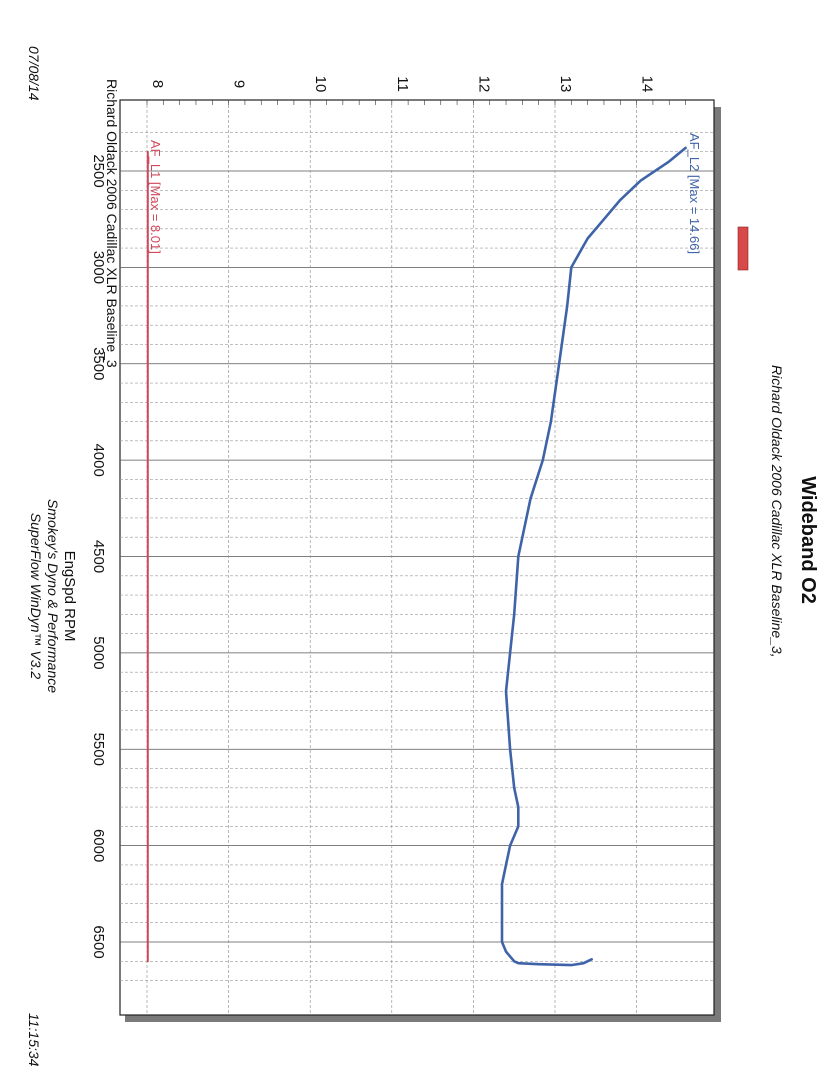 The image size is (838, 1084). Describe the element at coordinates (98, 941) in the screenshot. I see `rpm-tick-label: 6500` at that location.